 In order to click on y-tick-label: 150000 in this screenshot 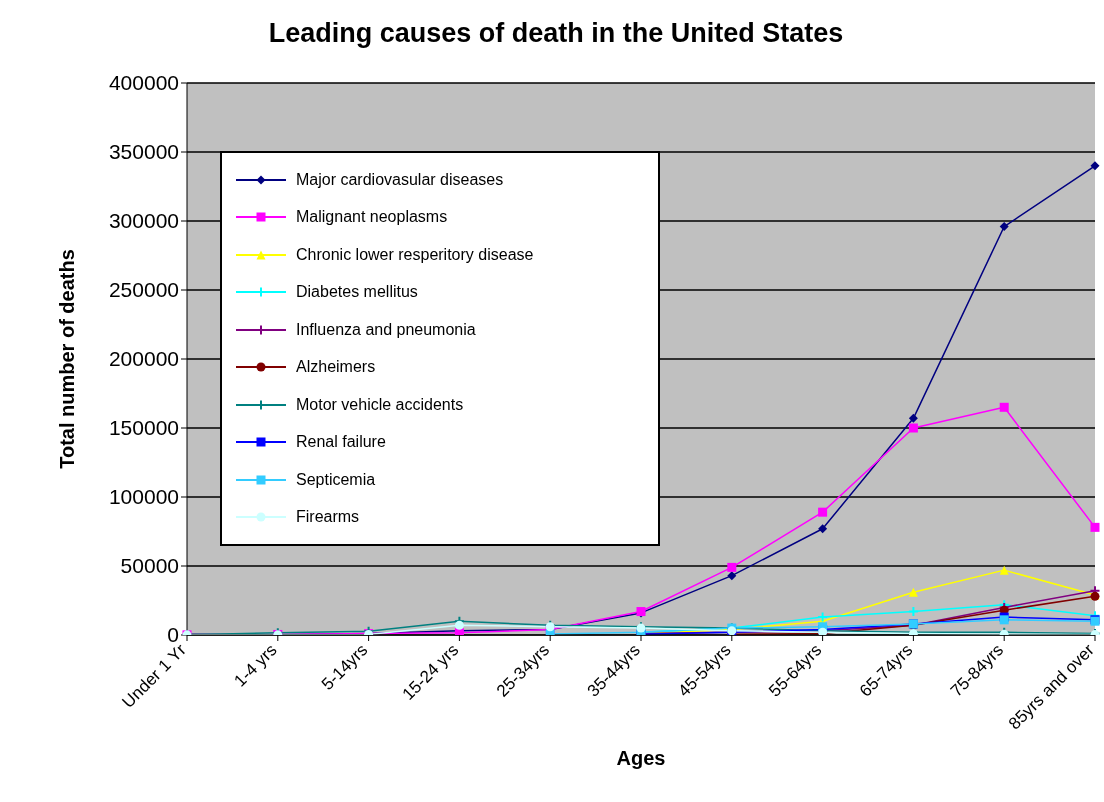, I will do `click(143, 428)`.